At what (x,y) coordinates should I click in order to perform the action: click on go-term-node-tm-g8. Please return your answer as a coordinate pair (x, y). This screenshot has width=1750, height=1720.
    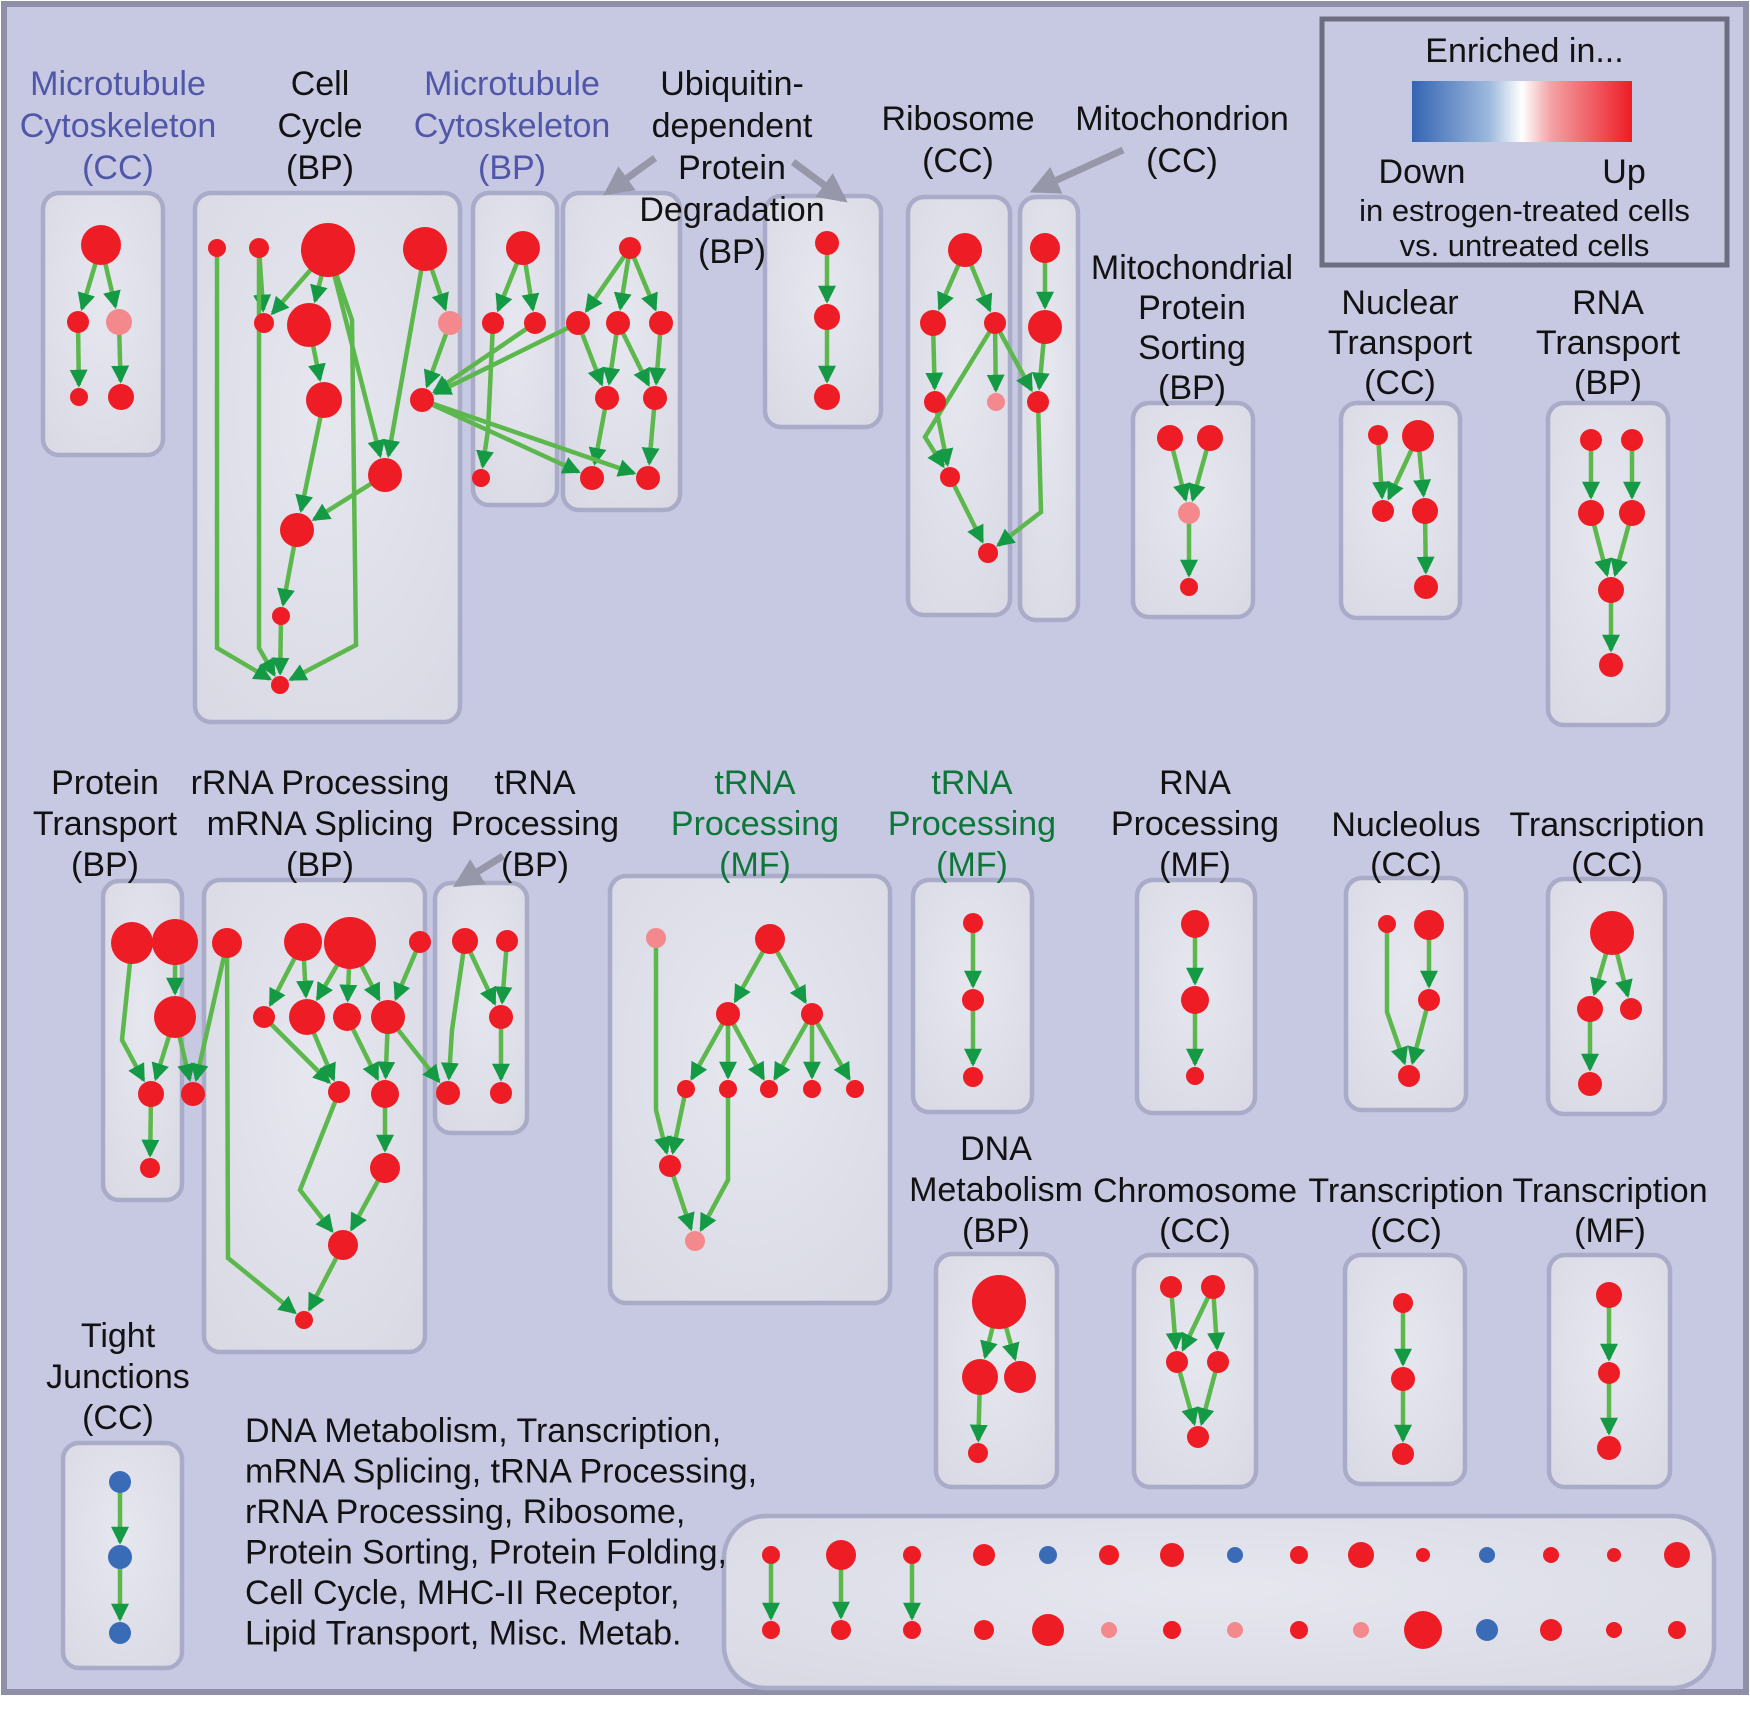
    Looking at the image, I should click on (812, 1089).